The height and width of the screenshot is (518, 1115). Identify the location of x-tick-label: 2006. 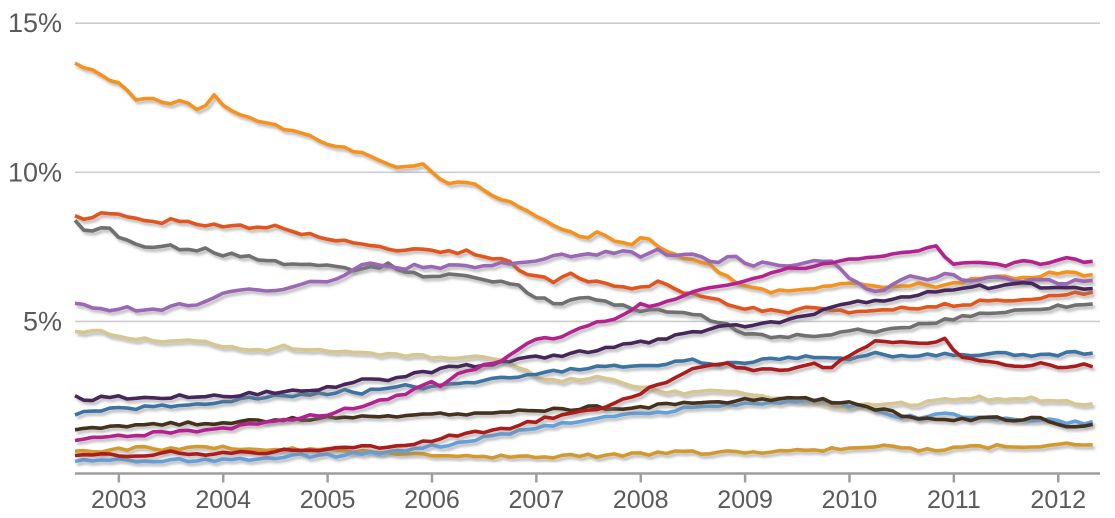
(432, 500).